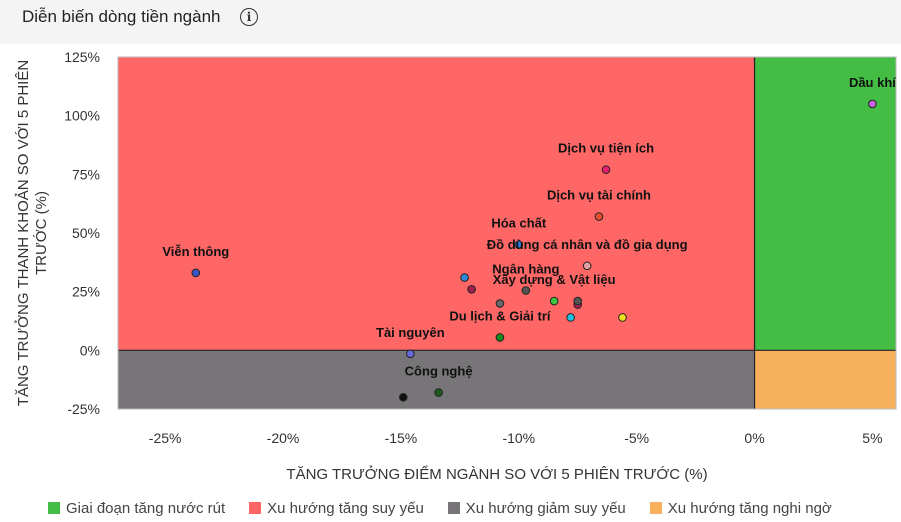  Describe the element at coordinates (872, 82) in the screenshot. I see `data-label: Dầu khí` at that location.